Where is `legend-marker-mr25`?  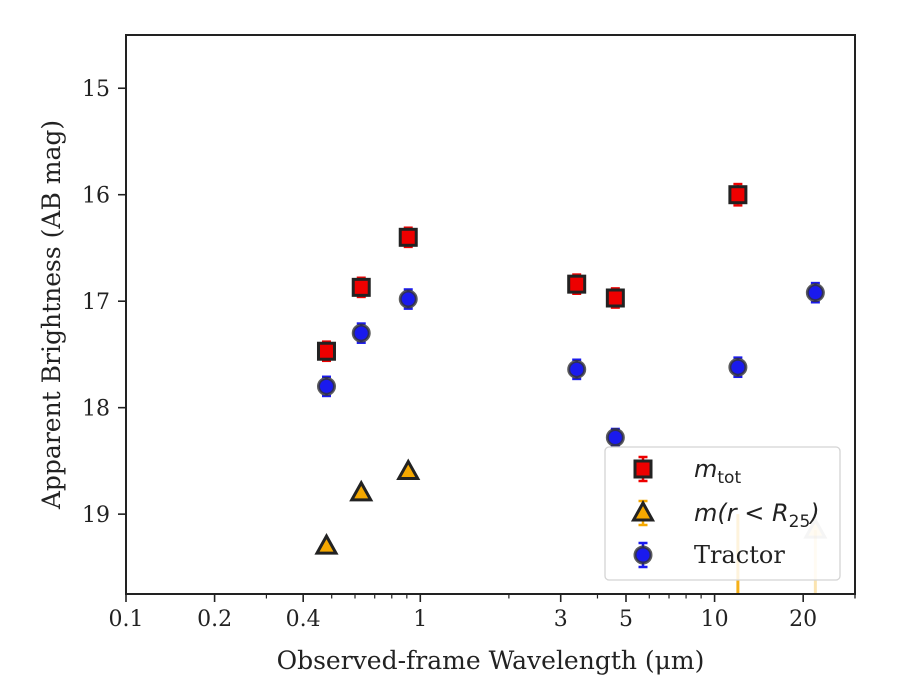
legend-marker-mr25 is located at coordinates (643, 510).